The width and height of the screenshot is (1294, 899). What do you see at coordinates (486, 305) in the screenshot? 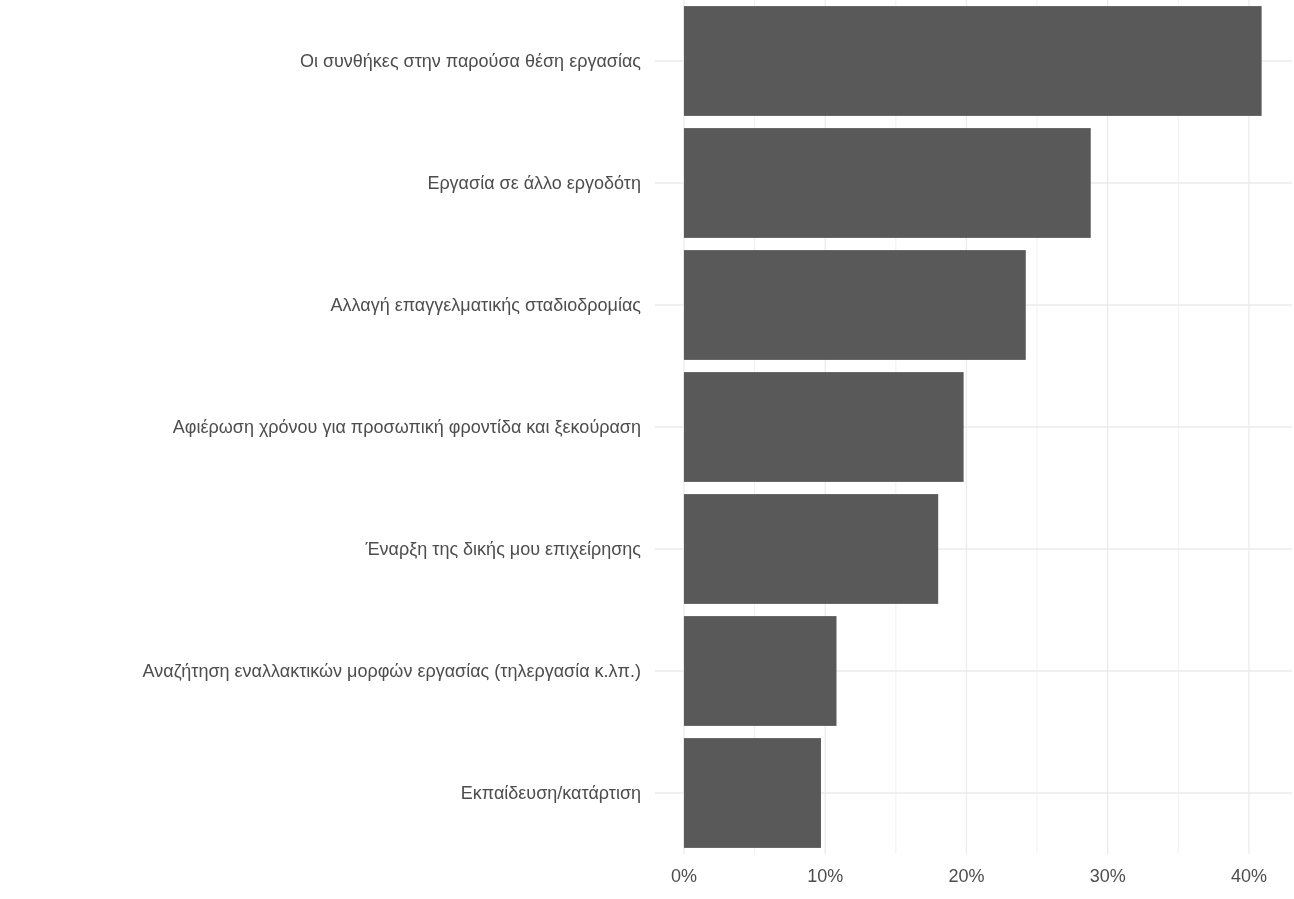
I see `y-tick-label: Αλλαγή επαγγελματικής σταδιοδρομίας` at bounding box center [486, 305].